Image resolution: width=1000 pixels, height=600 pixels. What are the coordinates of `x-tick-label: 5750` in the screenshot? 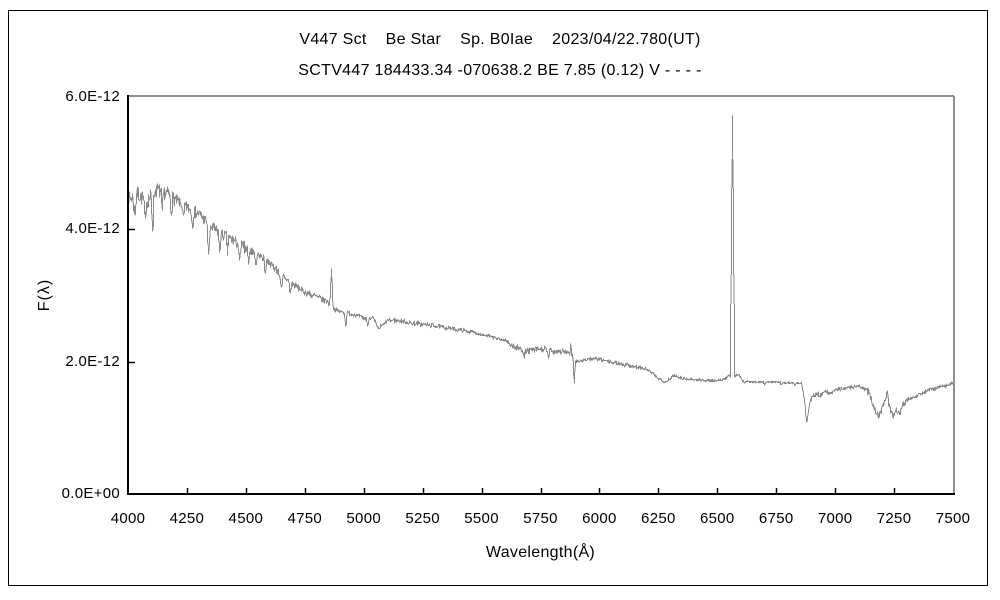 It's located at (540, 518).